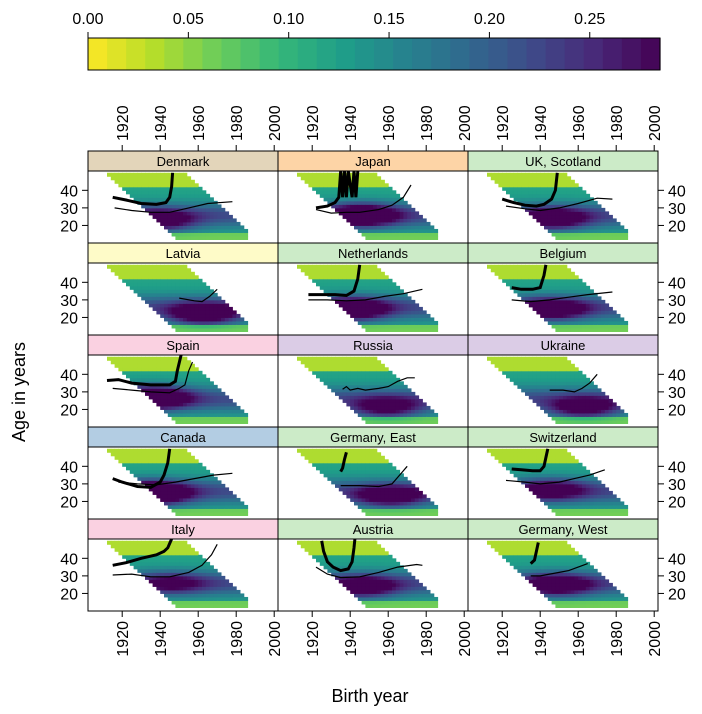 This screenshot has height=714, width=702. I want to click on strip-label: Spain, so click(182, 345).